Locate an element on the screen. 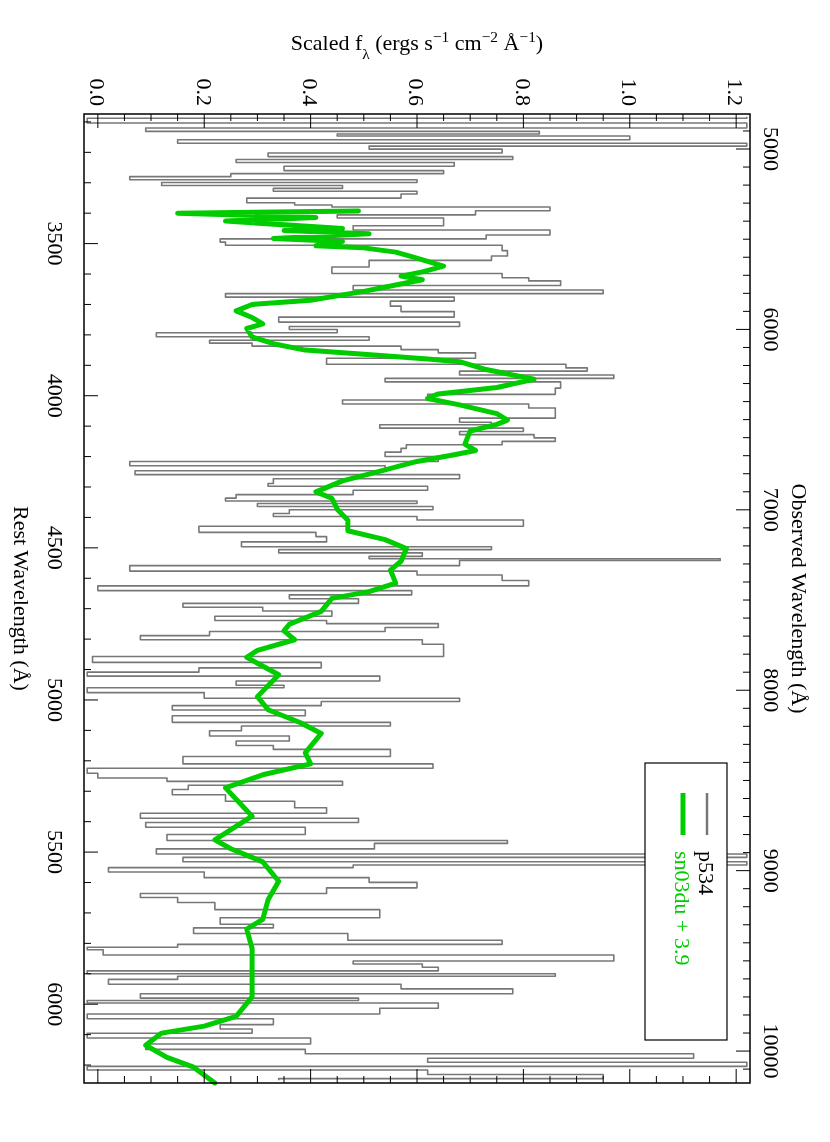 This screenshot has height=1142, width=830. x-tick-label: 0.6 is located at coordinates (417, 92).